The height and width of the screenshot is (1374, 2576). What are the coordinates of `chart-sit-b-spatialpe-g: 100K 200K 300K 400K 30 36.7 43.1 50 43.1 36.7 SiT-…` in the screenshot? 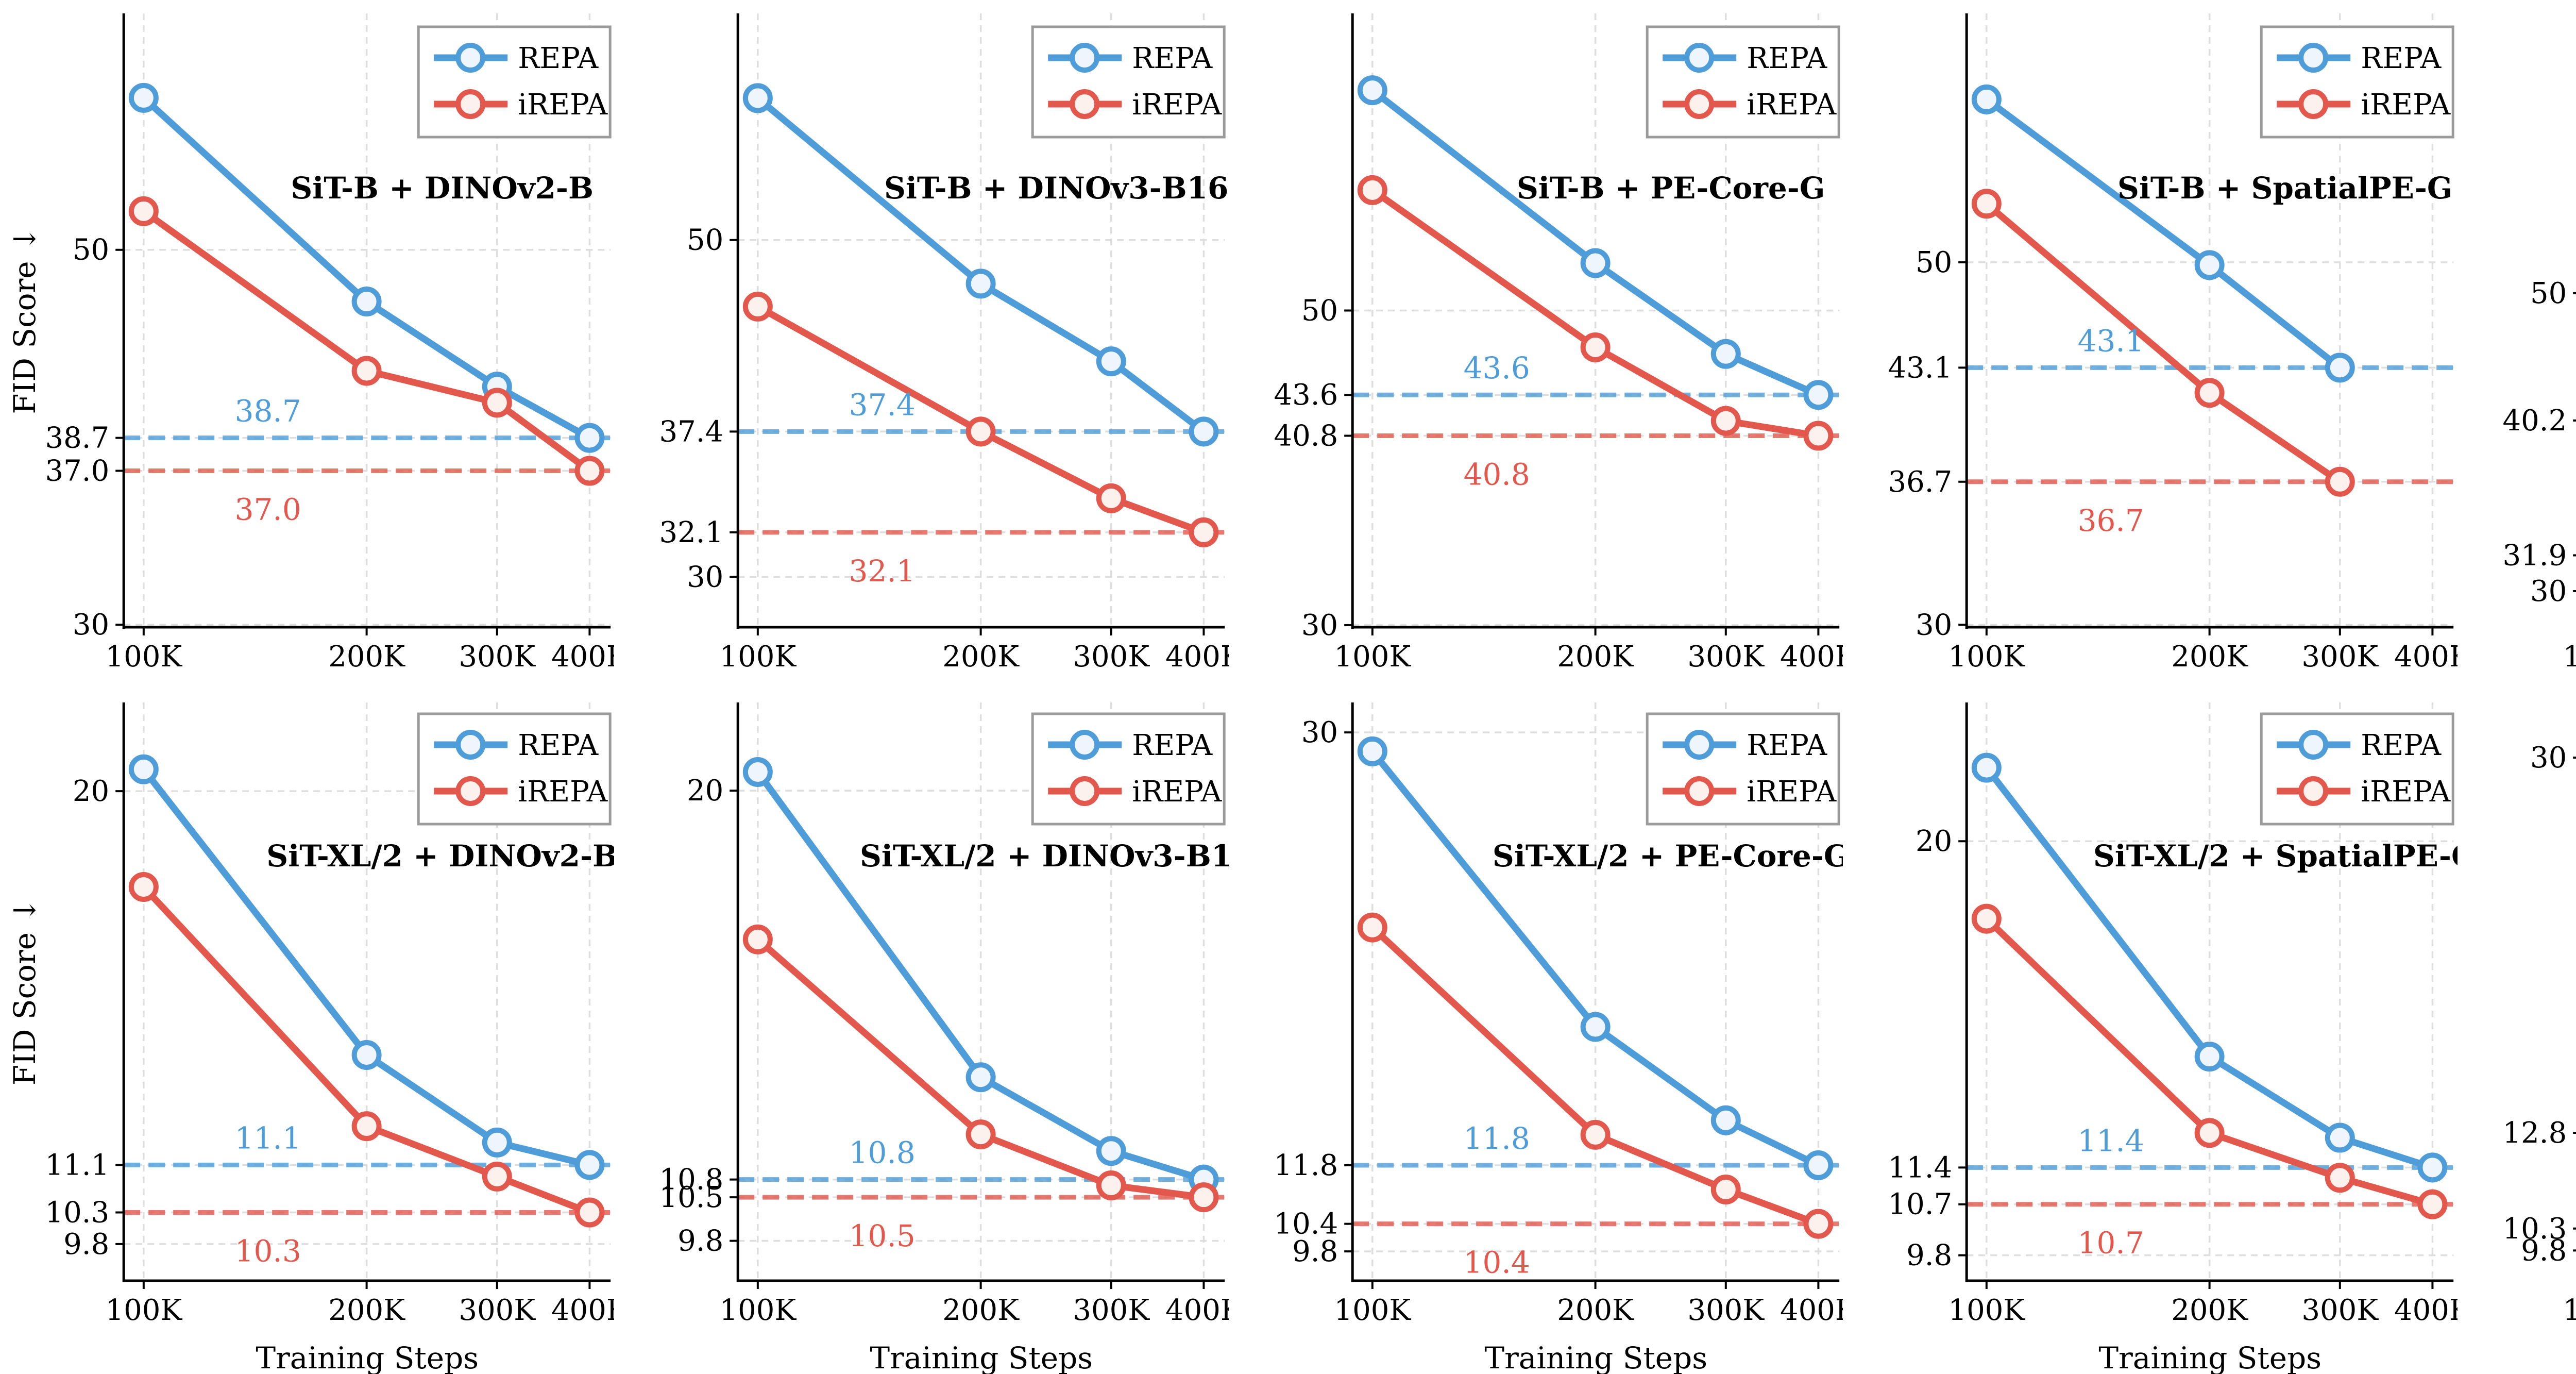 It's located at (2173, 343).